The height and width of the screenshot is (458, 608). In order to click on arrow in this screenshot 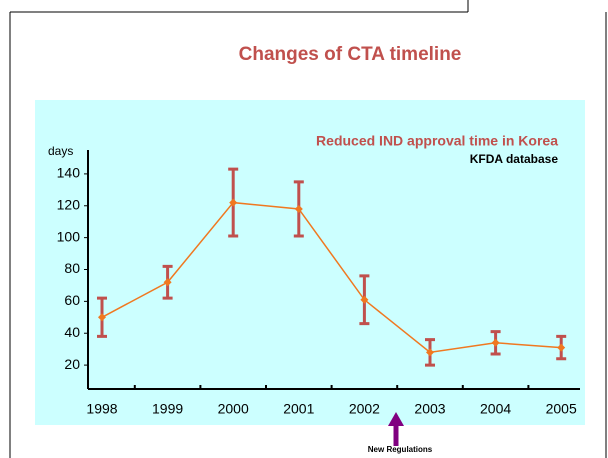, I will do `click(396, 419)`.